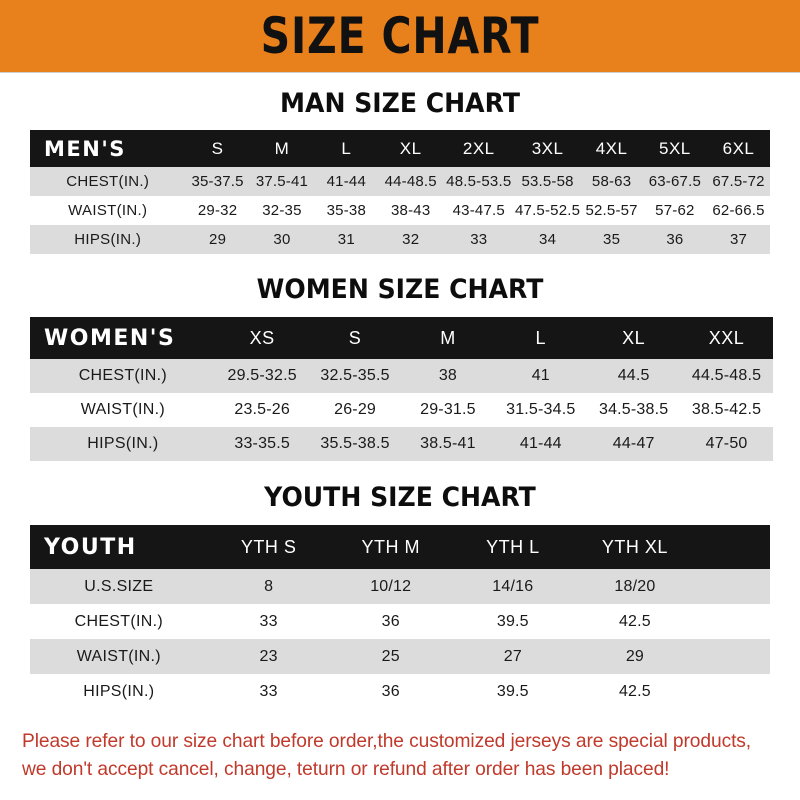 The height and width of the screenshot is (800, 800). I want to click on youth-size-col-0: YTH S, so click(268, 546).